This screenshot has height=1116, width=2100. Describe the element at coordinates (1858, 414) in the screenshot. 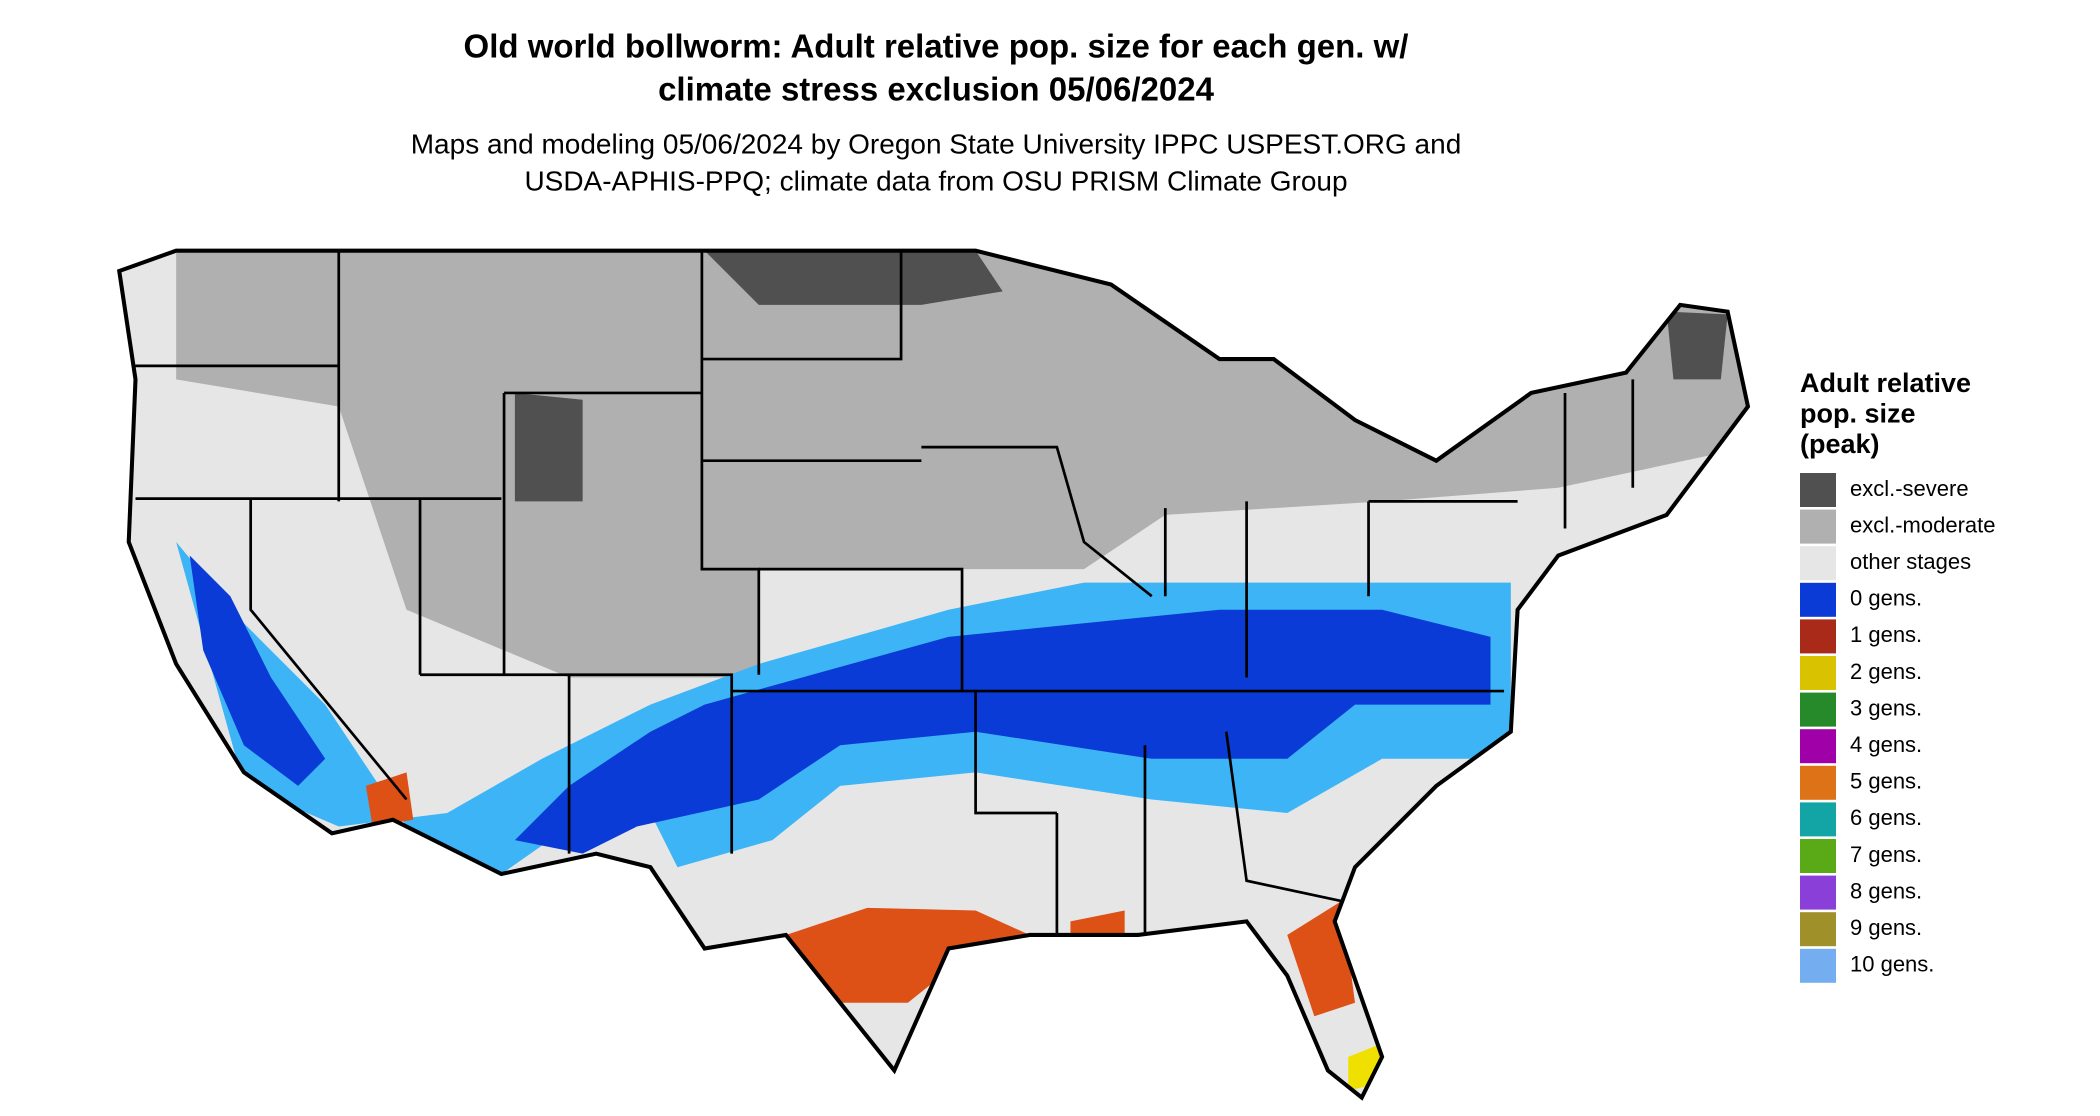

I see `legend-title-line: pop. size` at that location.